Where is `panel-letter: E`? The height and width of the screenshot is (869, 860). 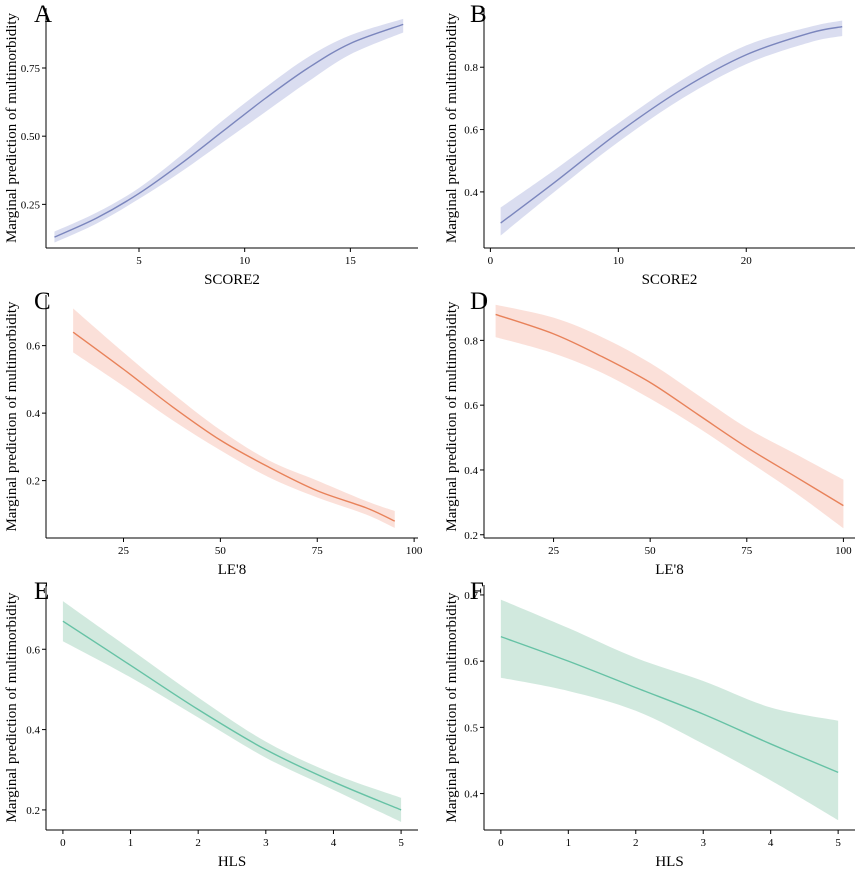 panel-letter: E is located at coordinates (41, 591).